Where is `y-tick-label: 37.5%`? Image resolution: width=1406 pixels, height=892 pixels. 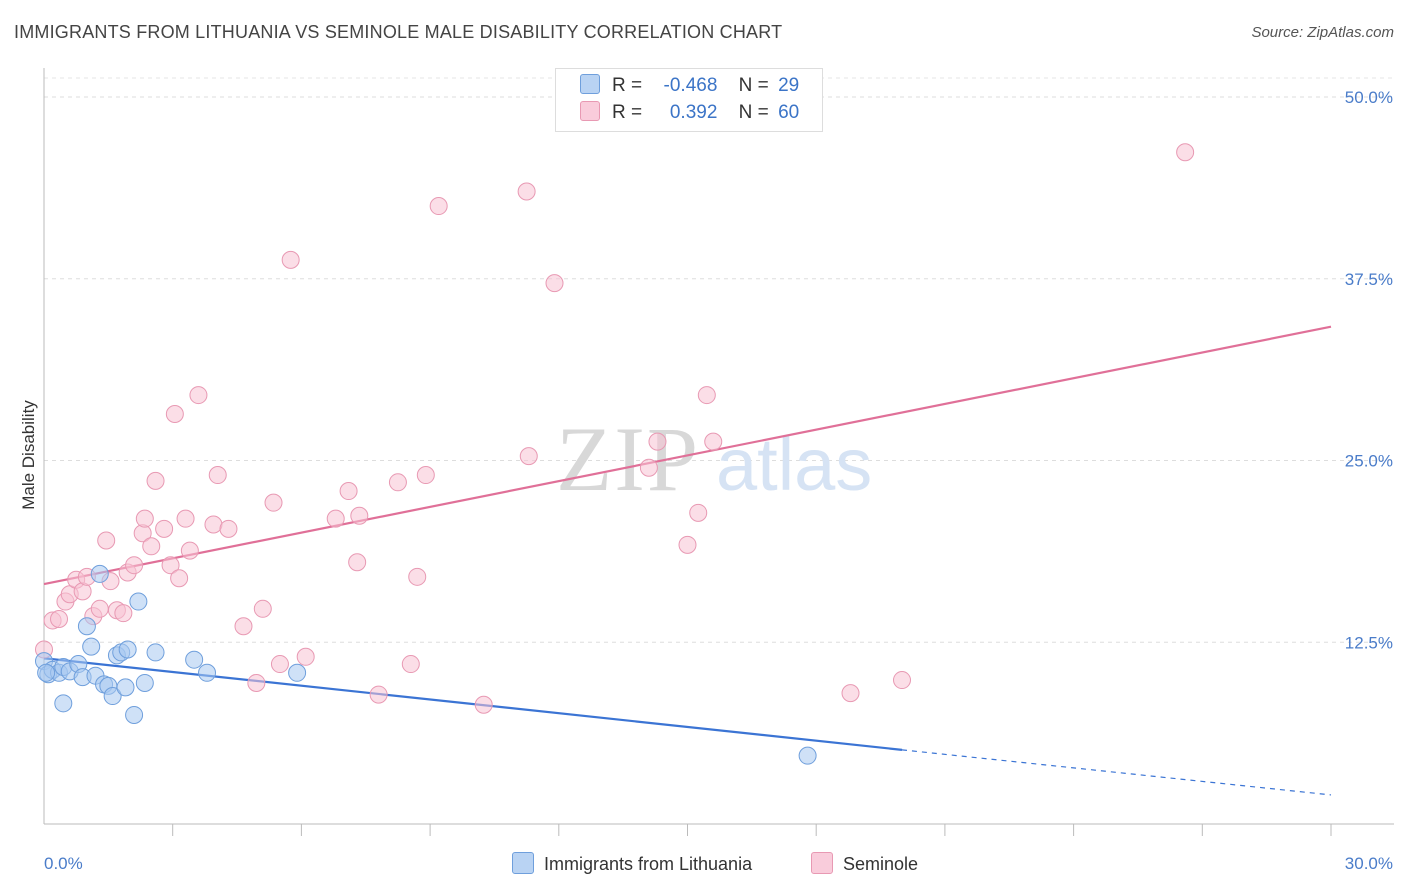
y-tick-label: 37.5% is located at coordinates (1369, 279).